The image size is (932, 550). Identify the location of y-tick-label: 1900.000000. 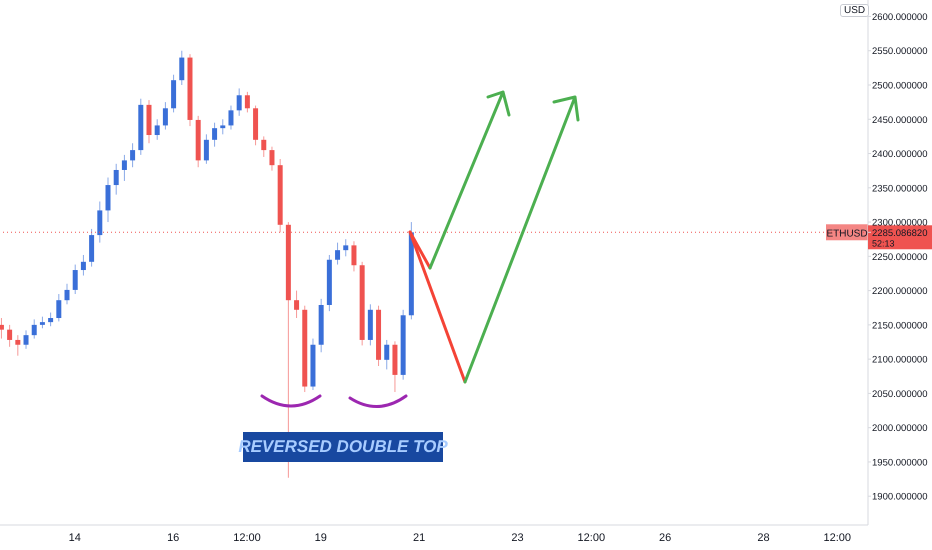
(900, 497).